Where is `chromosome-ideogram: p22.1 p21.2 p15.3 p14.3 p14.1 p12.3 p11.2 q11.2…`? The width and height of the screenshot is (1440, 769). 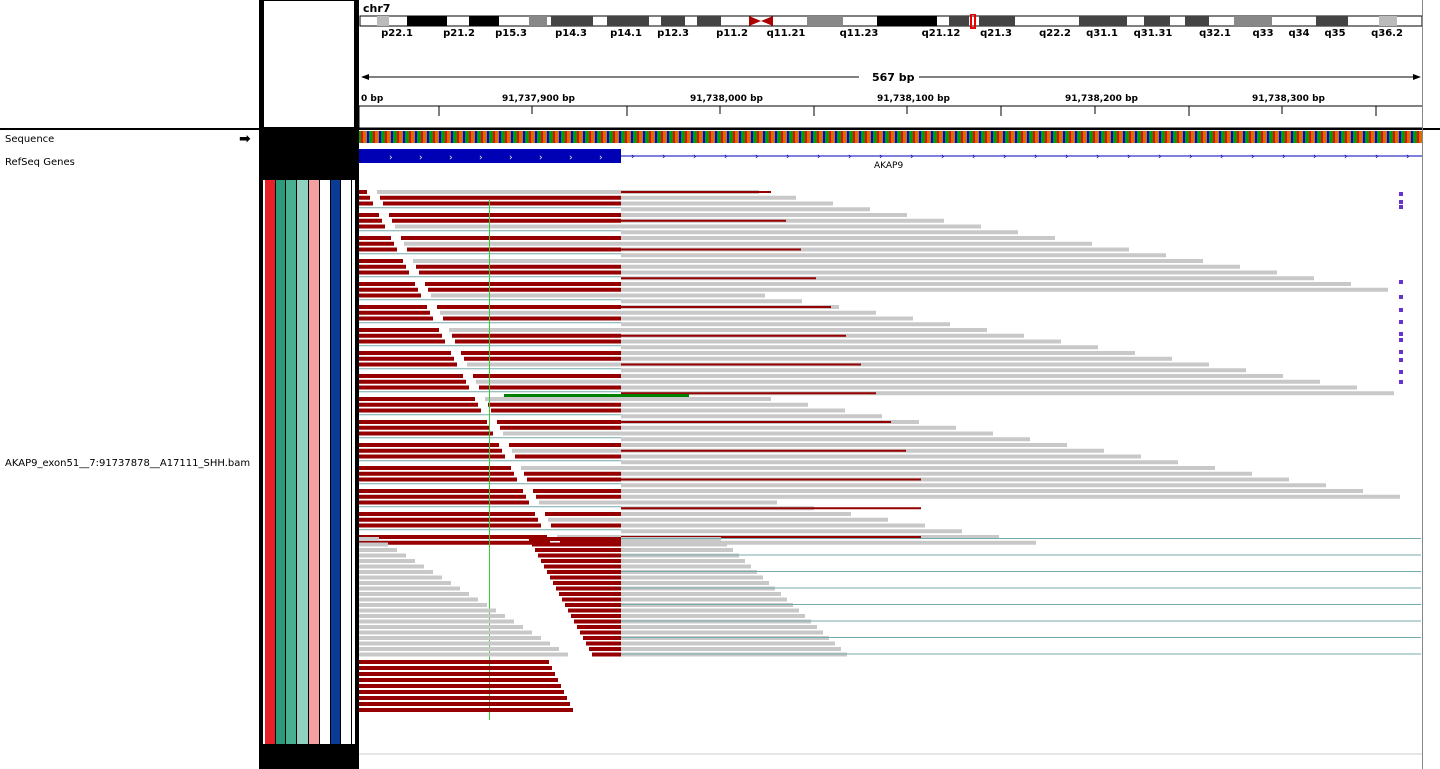 chromosome-ideogram: p22.1 p21.2 p15.3 p14.3 p14.1 p12.3 p11.2 q11.2… is located at coordinates (891, 34).